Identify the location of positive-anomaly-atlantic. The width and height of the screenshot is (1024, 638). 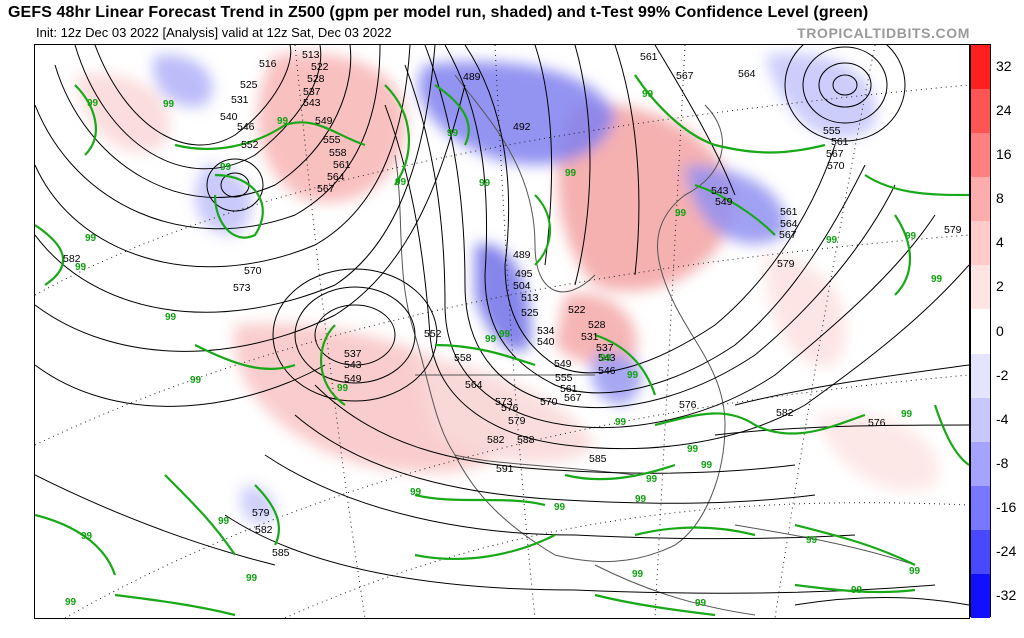
(806, 311).